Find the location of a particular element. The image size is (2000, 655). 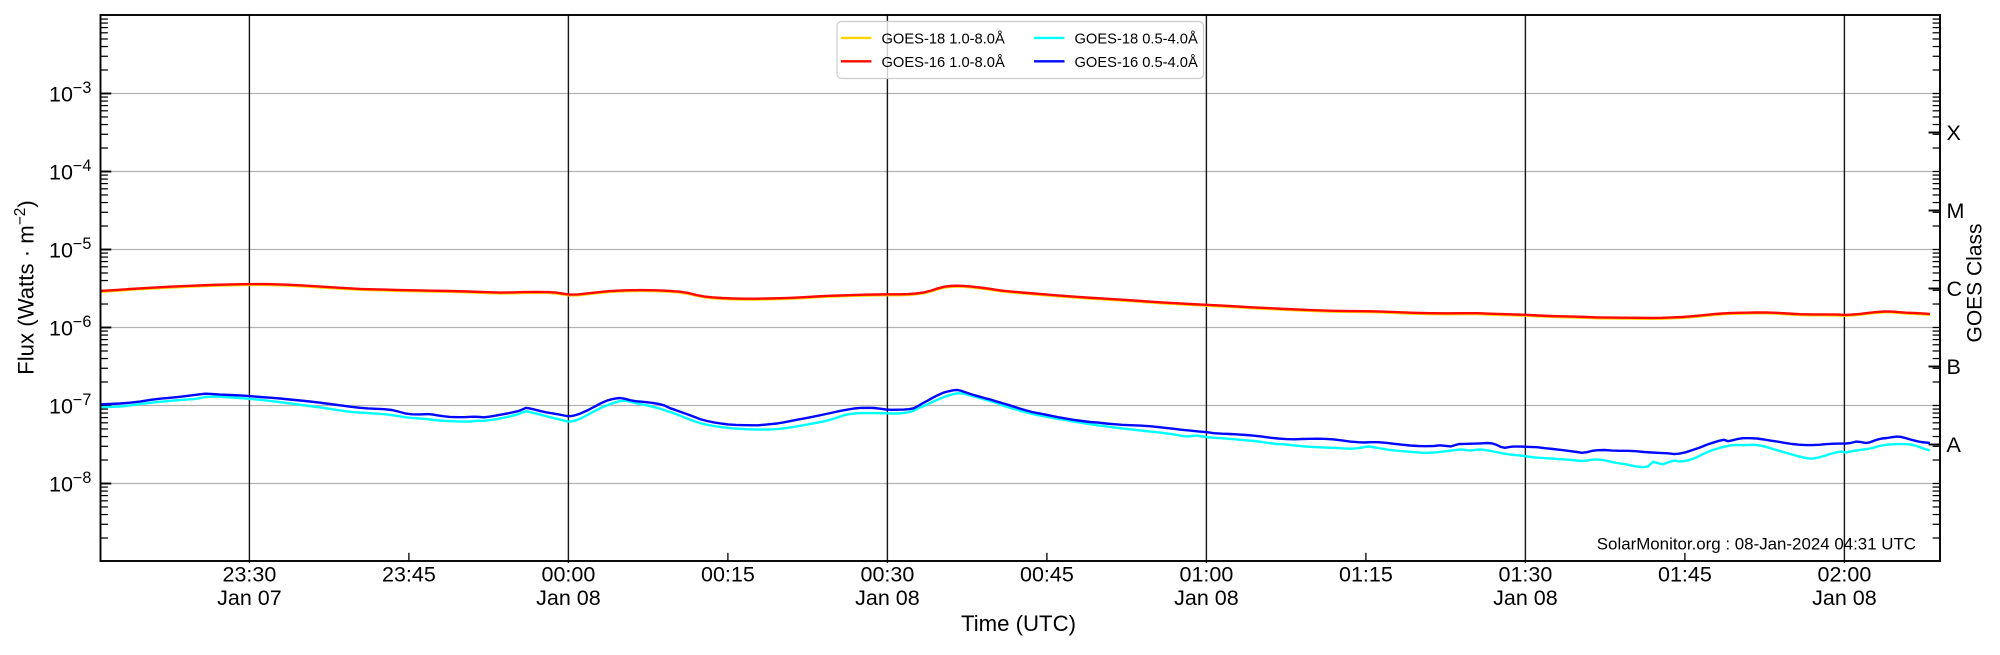

svg-text: C is located at coordinates (1955, 289).